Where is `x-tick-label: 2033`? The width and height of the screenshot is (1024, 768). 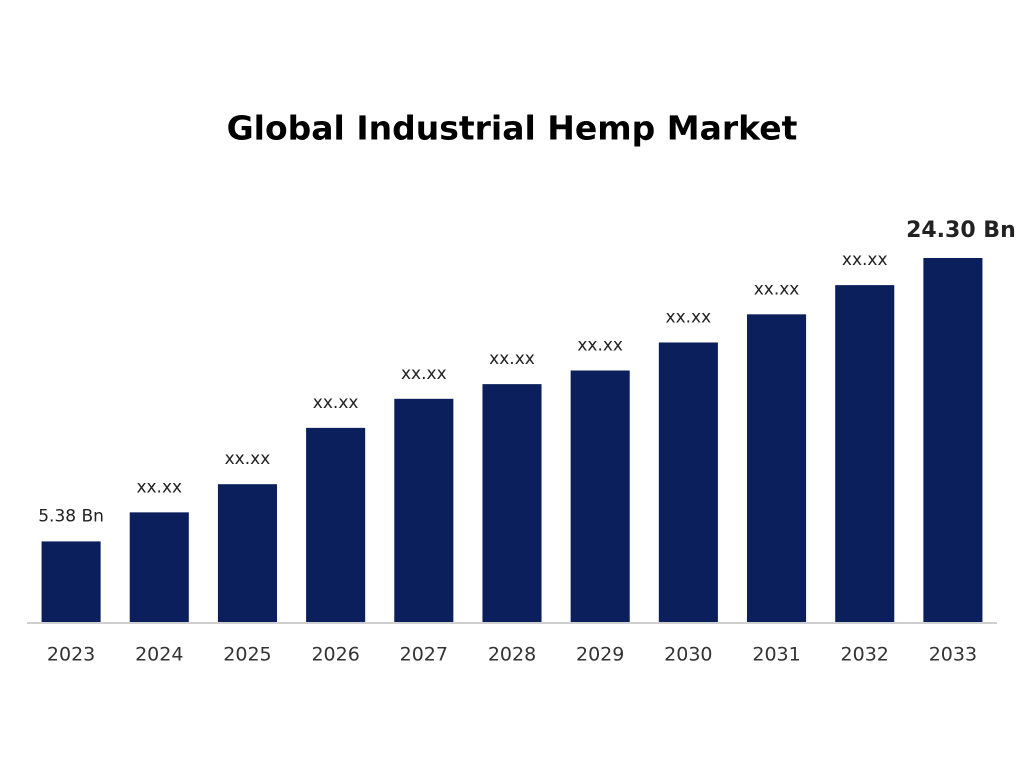
x-tick-label: 2033 is located at coordinates (953, 655).